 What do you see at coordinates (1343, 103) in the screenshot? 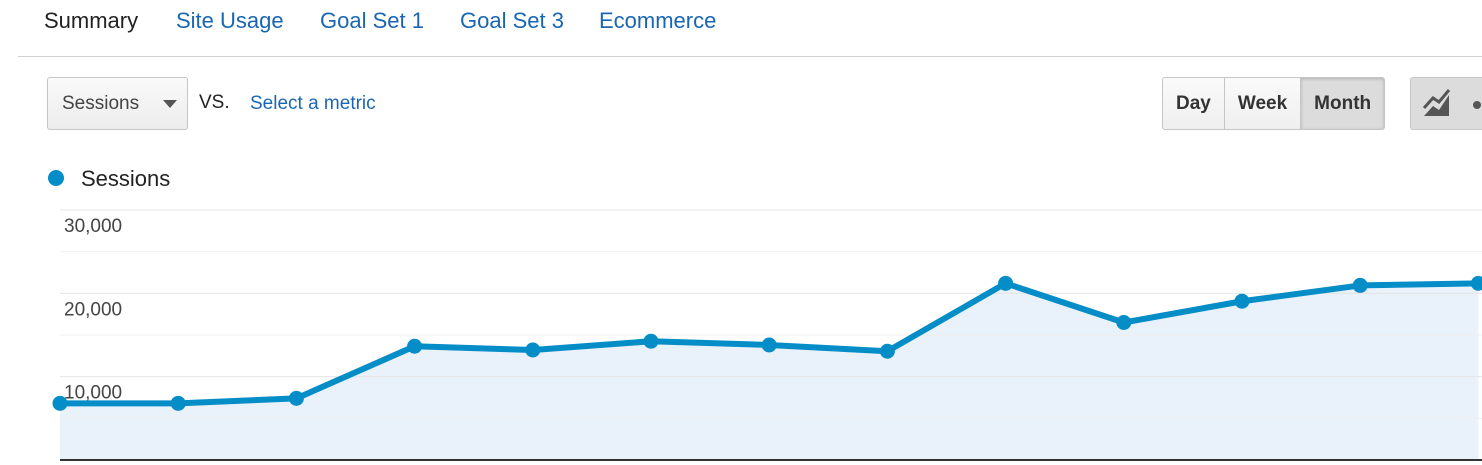
I see `period-button: Month` at bounding box center [1343, 103].